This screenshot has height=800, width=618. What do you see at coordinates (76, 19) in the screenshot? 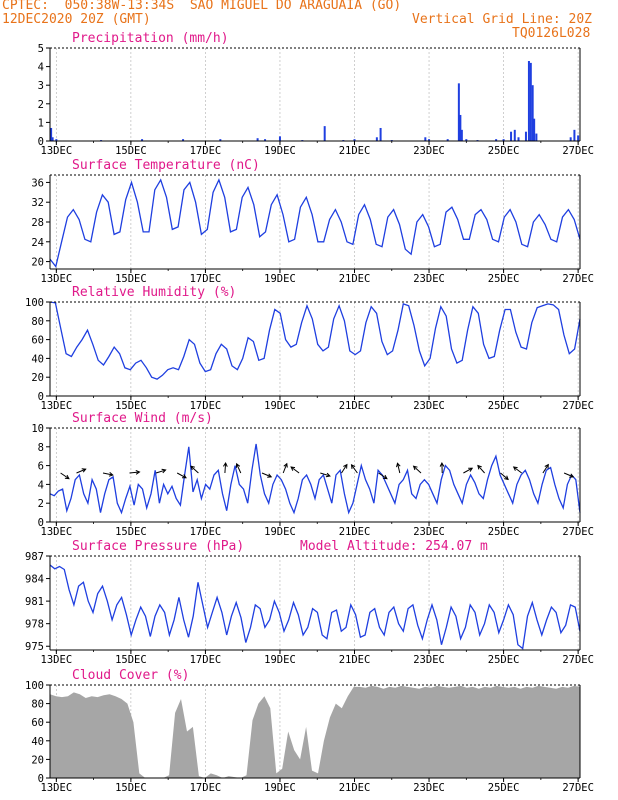
I see `header-date-line: 12DEC2020 20Z (GMT)` at bounding box center [76, 19].